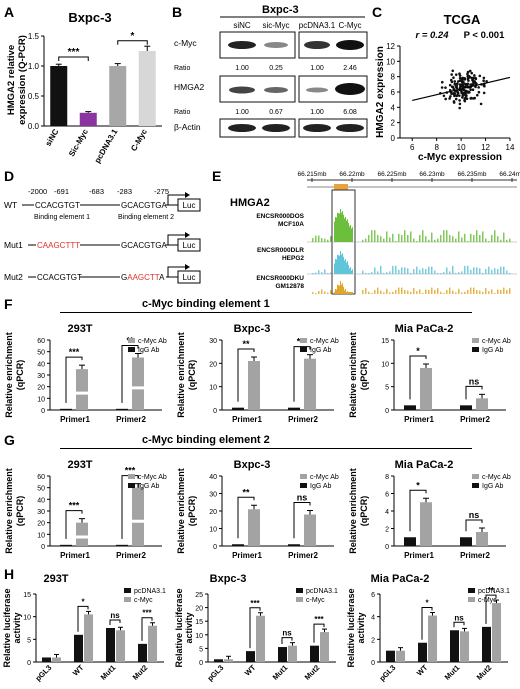 The width and height of the screenshot is (520, 689). I want to click on ratio-label: Ratio, so click(182, 68).